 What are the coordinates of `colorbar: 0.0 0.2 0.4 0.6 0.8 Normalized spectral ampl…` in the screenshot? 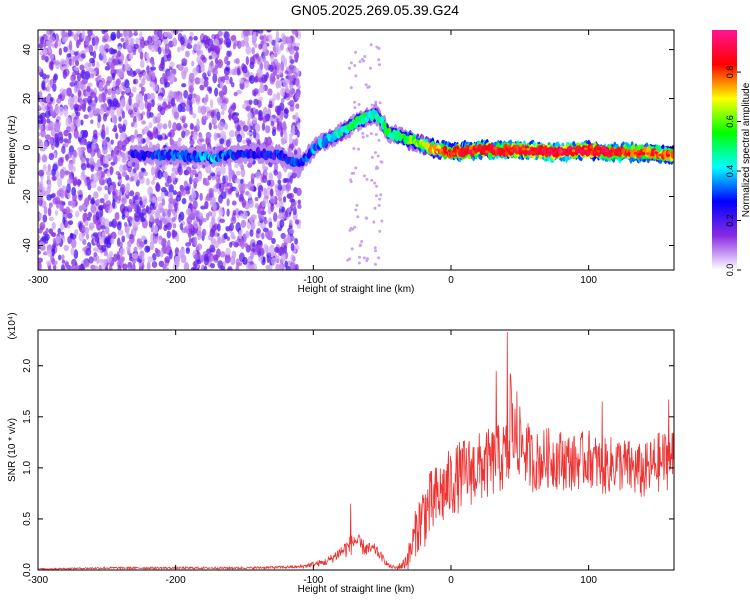 It's located at (731, 153).